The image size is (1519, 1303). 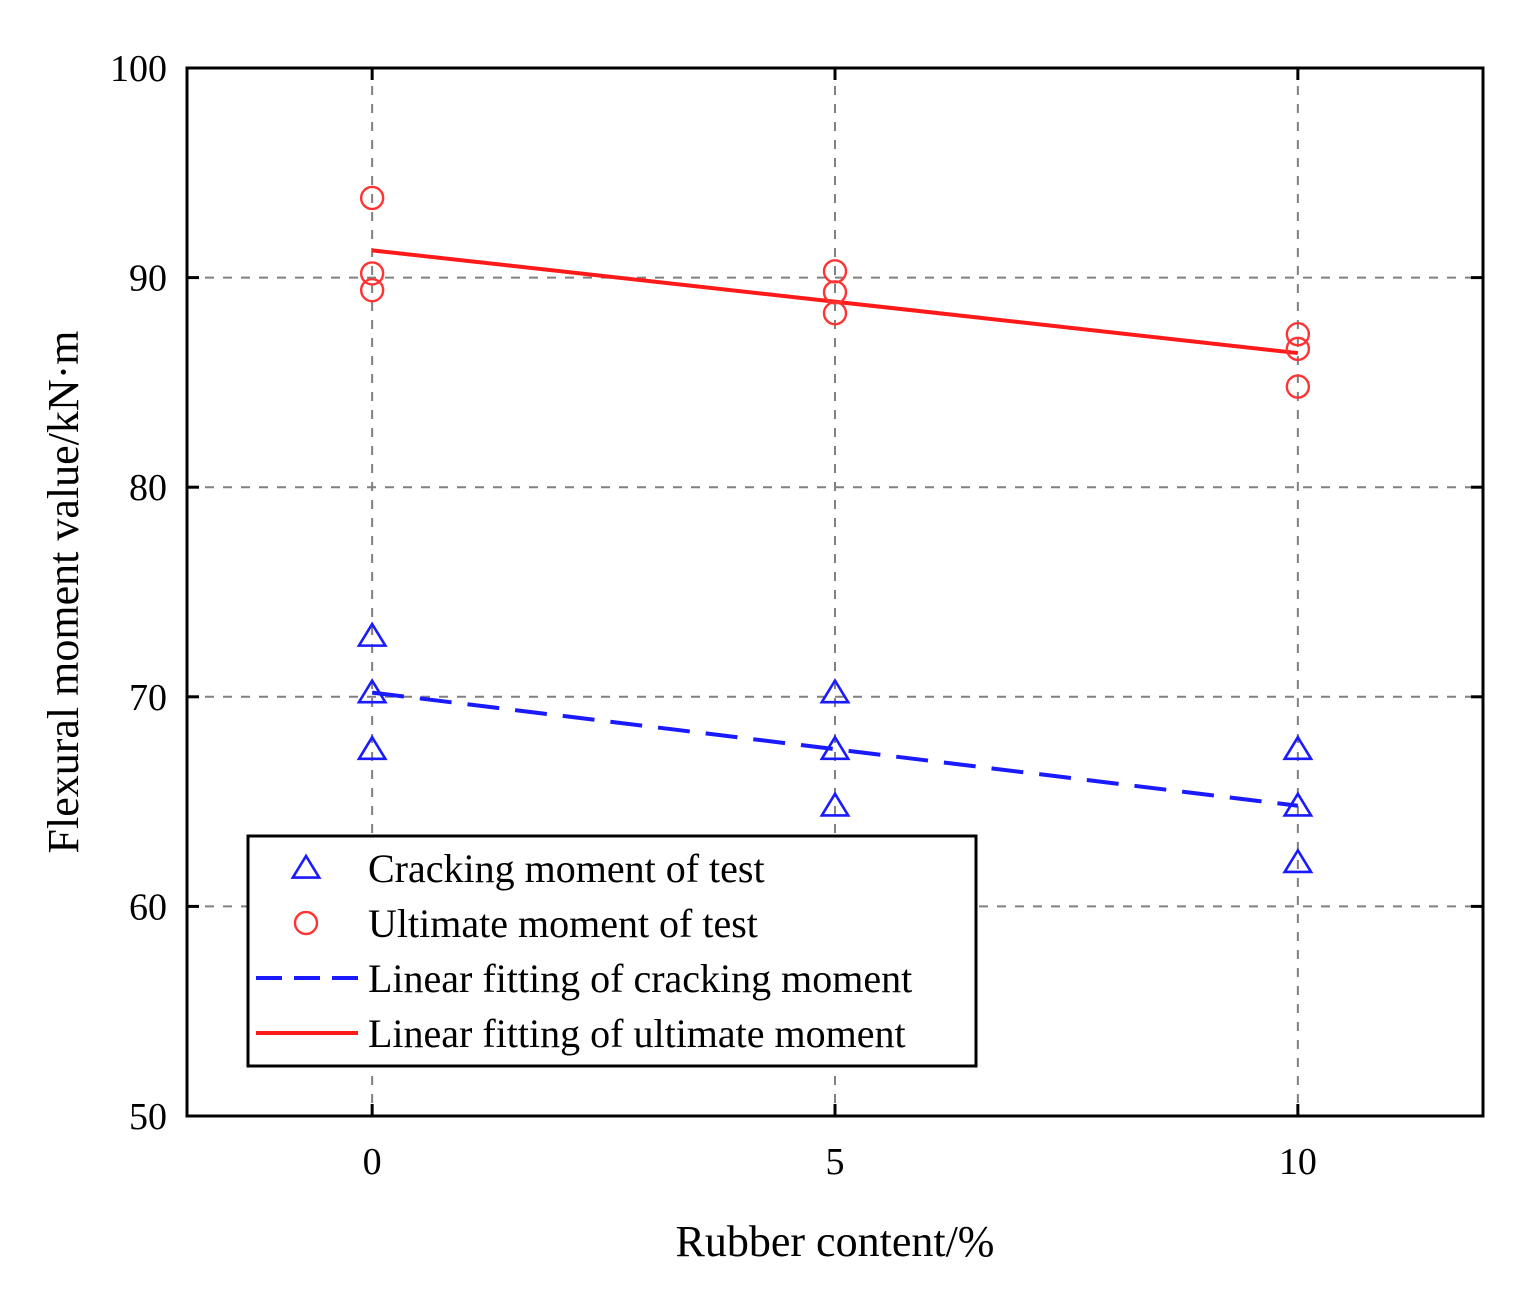 I want to click on y-tick-label: 100, so click(x=138, y=69).